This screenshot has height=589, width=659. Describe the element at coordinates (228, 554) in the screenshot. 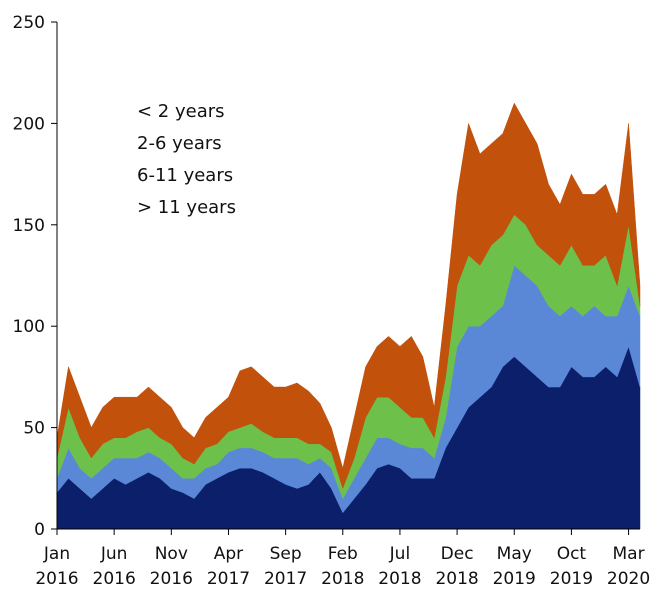

I see `x-tick-label: Apr` at that location.